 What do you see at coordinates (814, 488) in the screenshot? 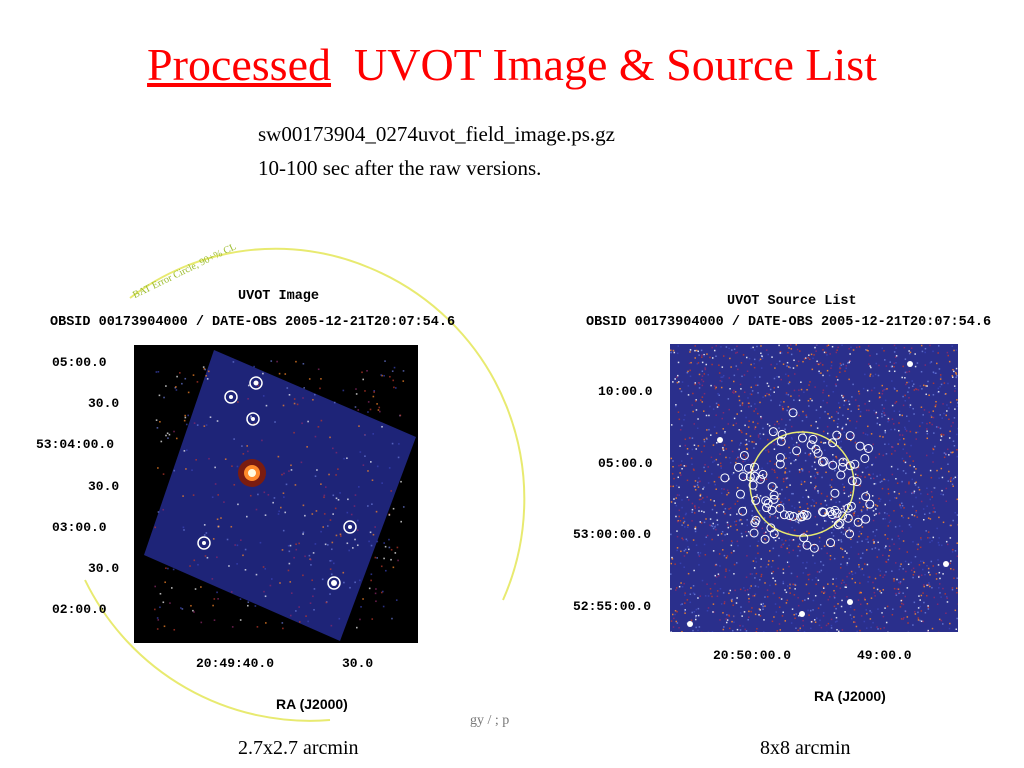
I see `uvot-source-list-image` at bounding box center [814, 488].